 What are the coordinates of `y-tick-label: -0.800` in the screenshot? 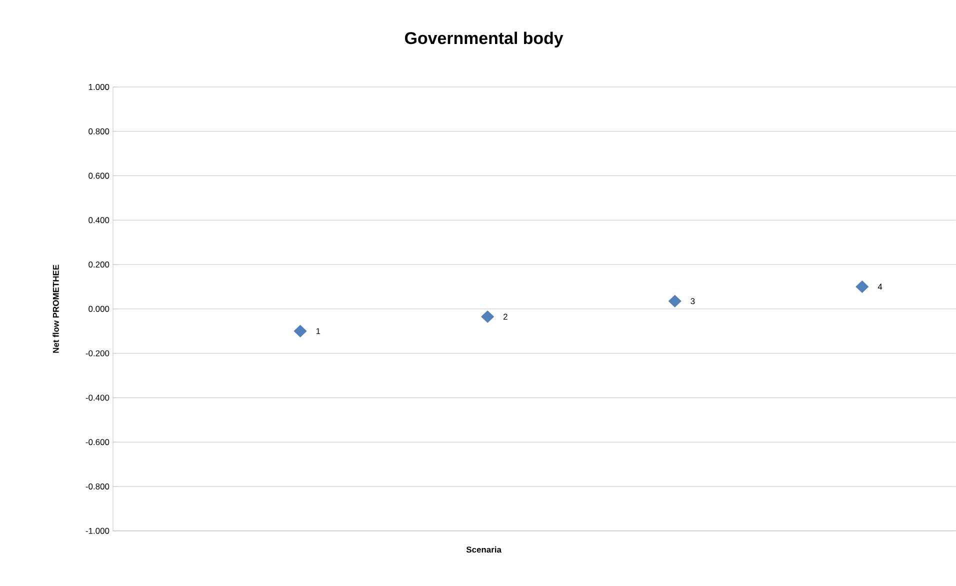 It's located at (98, 487).